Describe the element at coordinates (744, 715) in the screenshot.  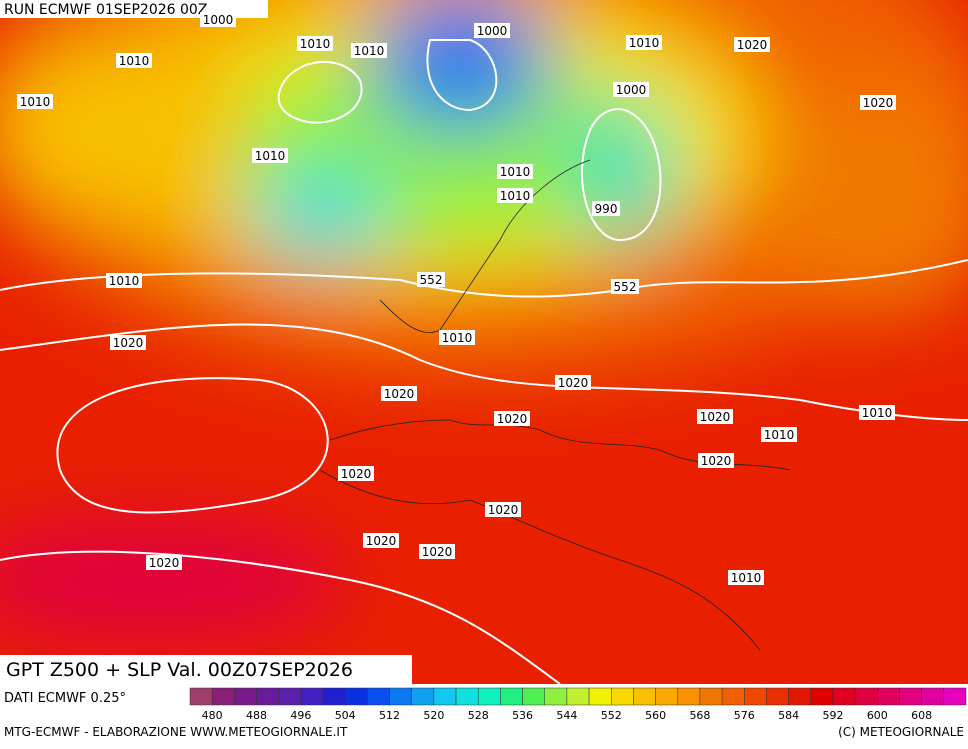
I see `colorbar-label: 576` at that location.